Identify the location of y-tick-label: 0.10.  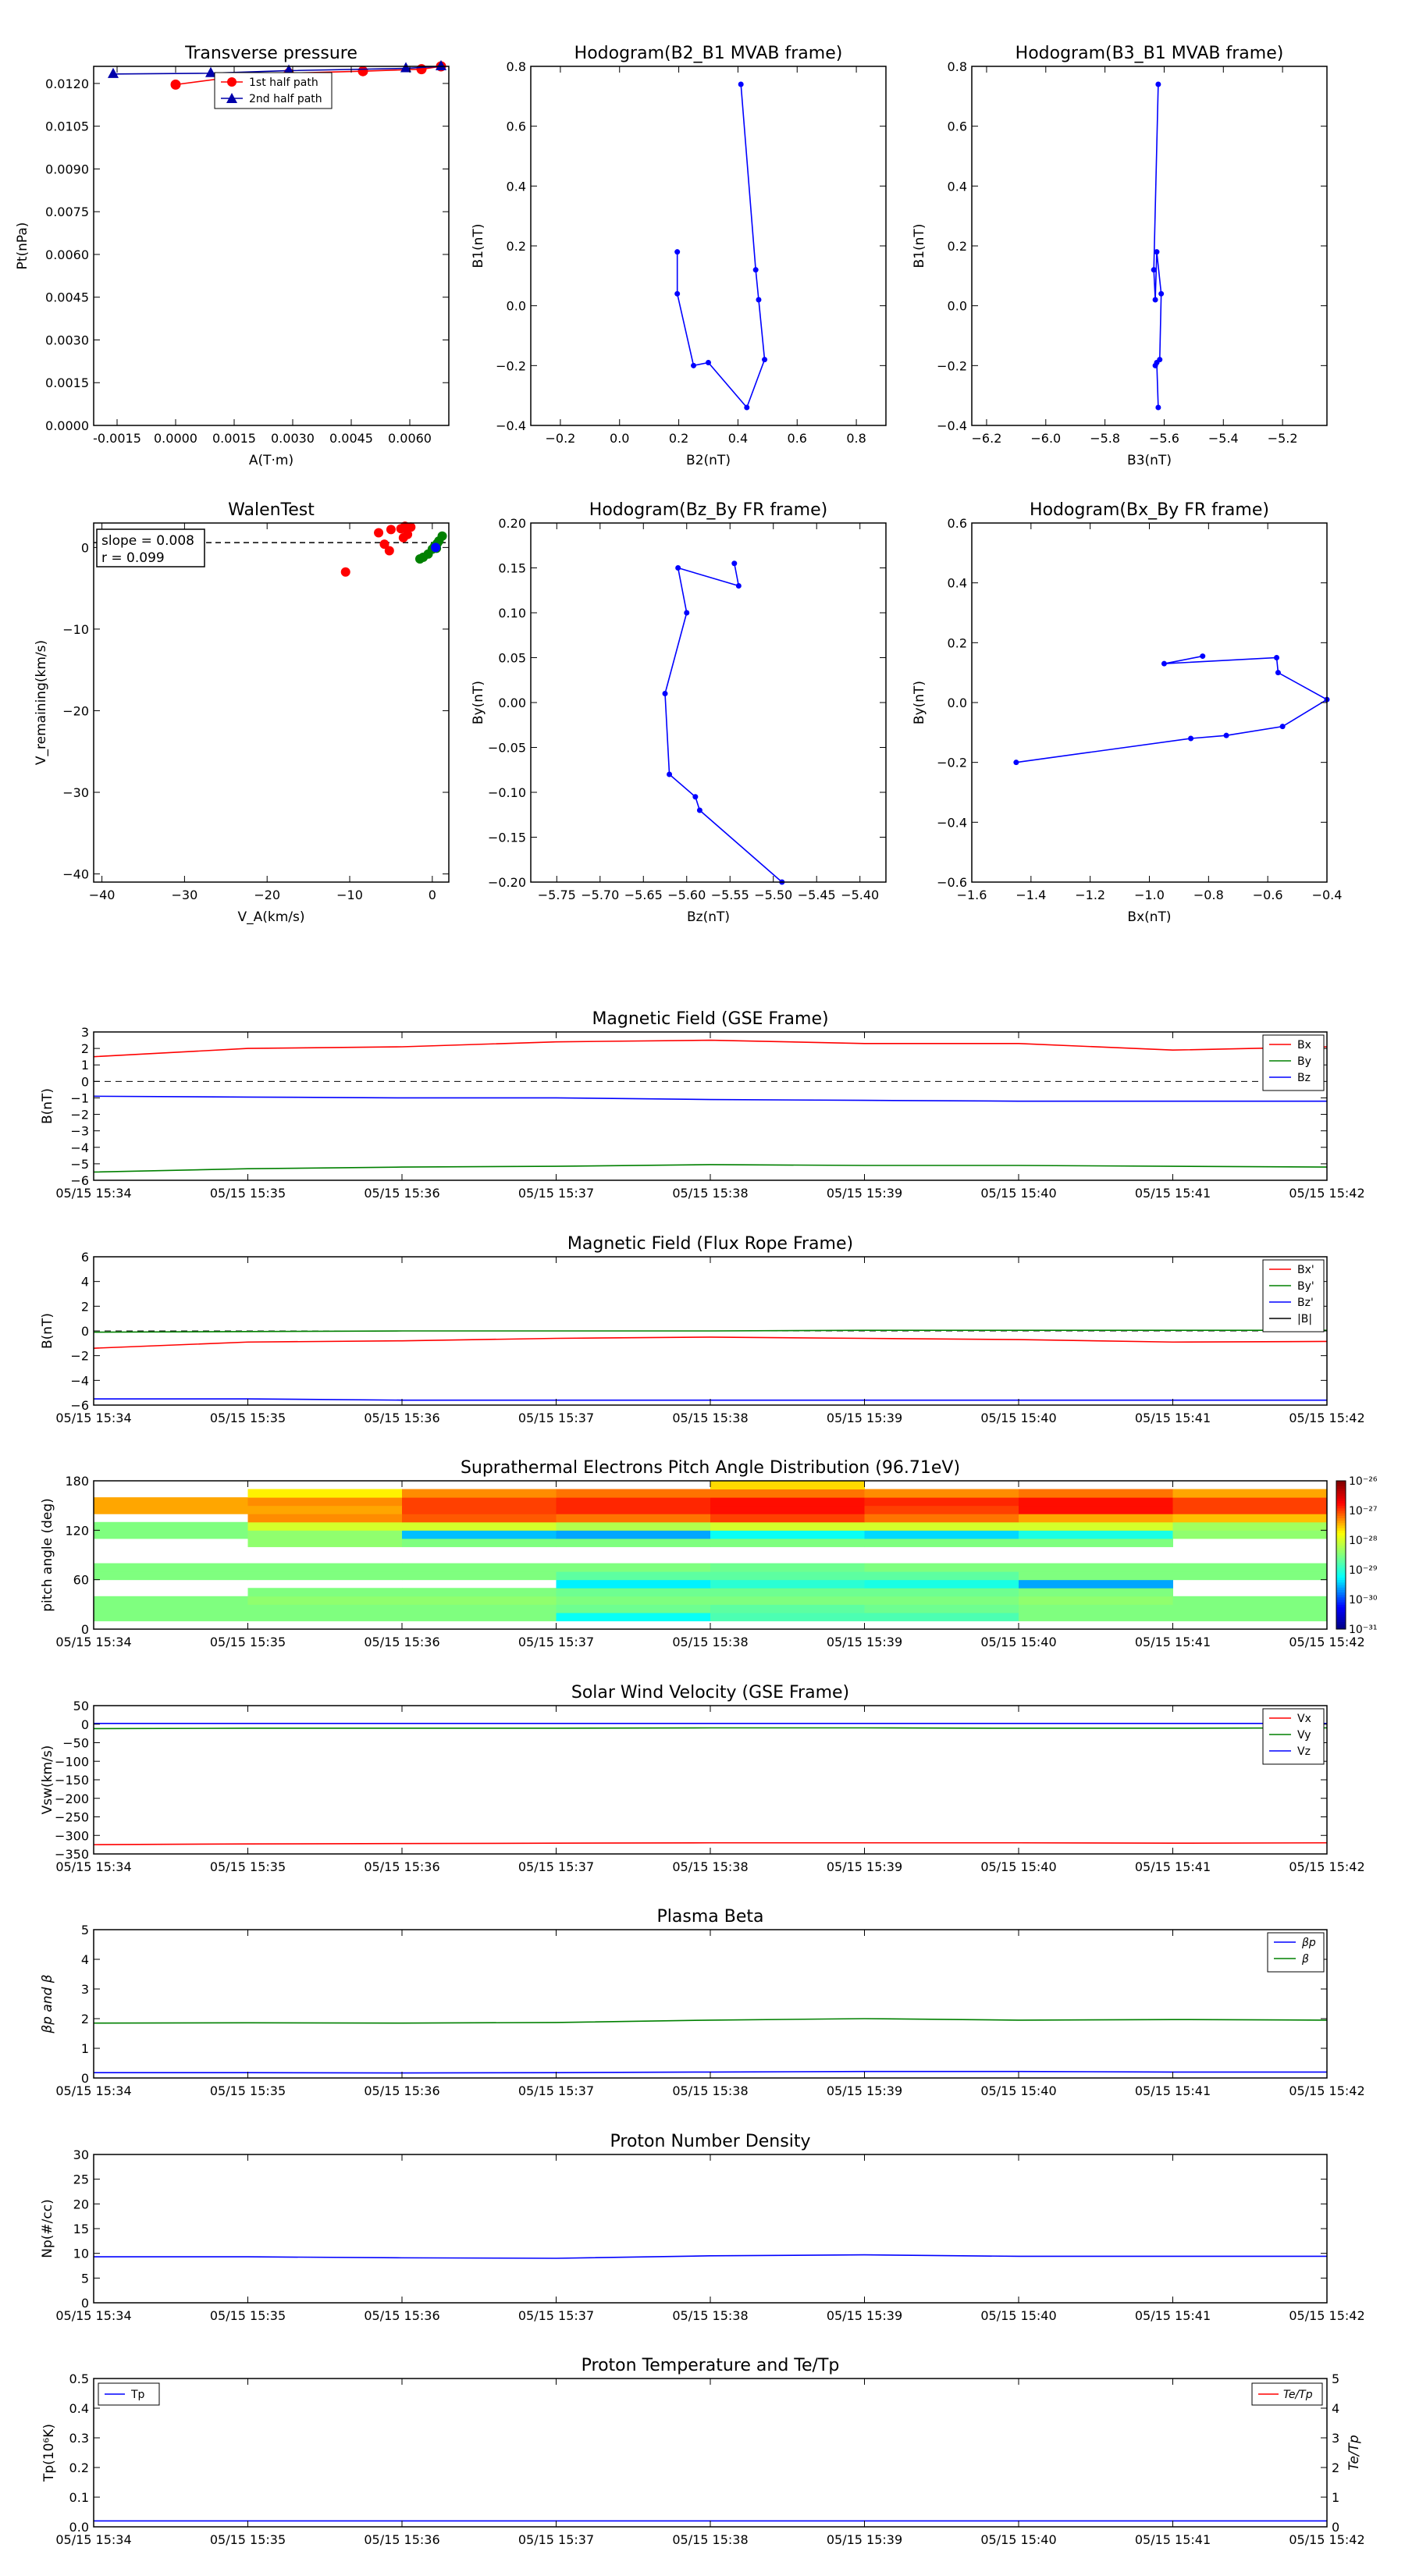
(512, 613).